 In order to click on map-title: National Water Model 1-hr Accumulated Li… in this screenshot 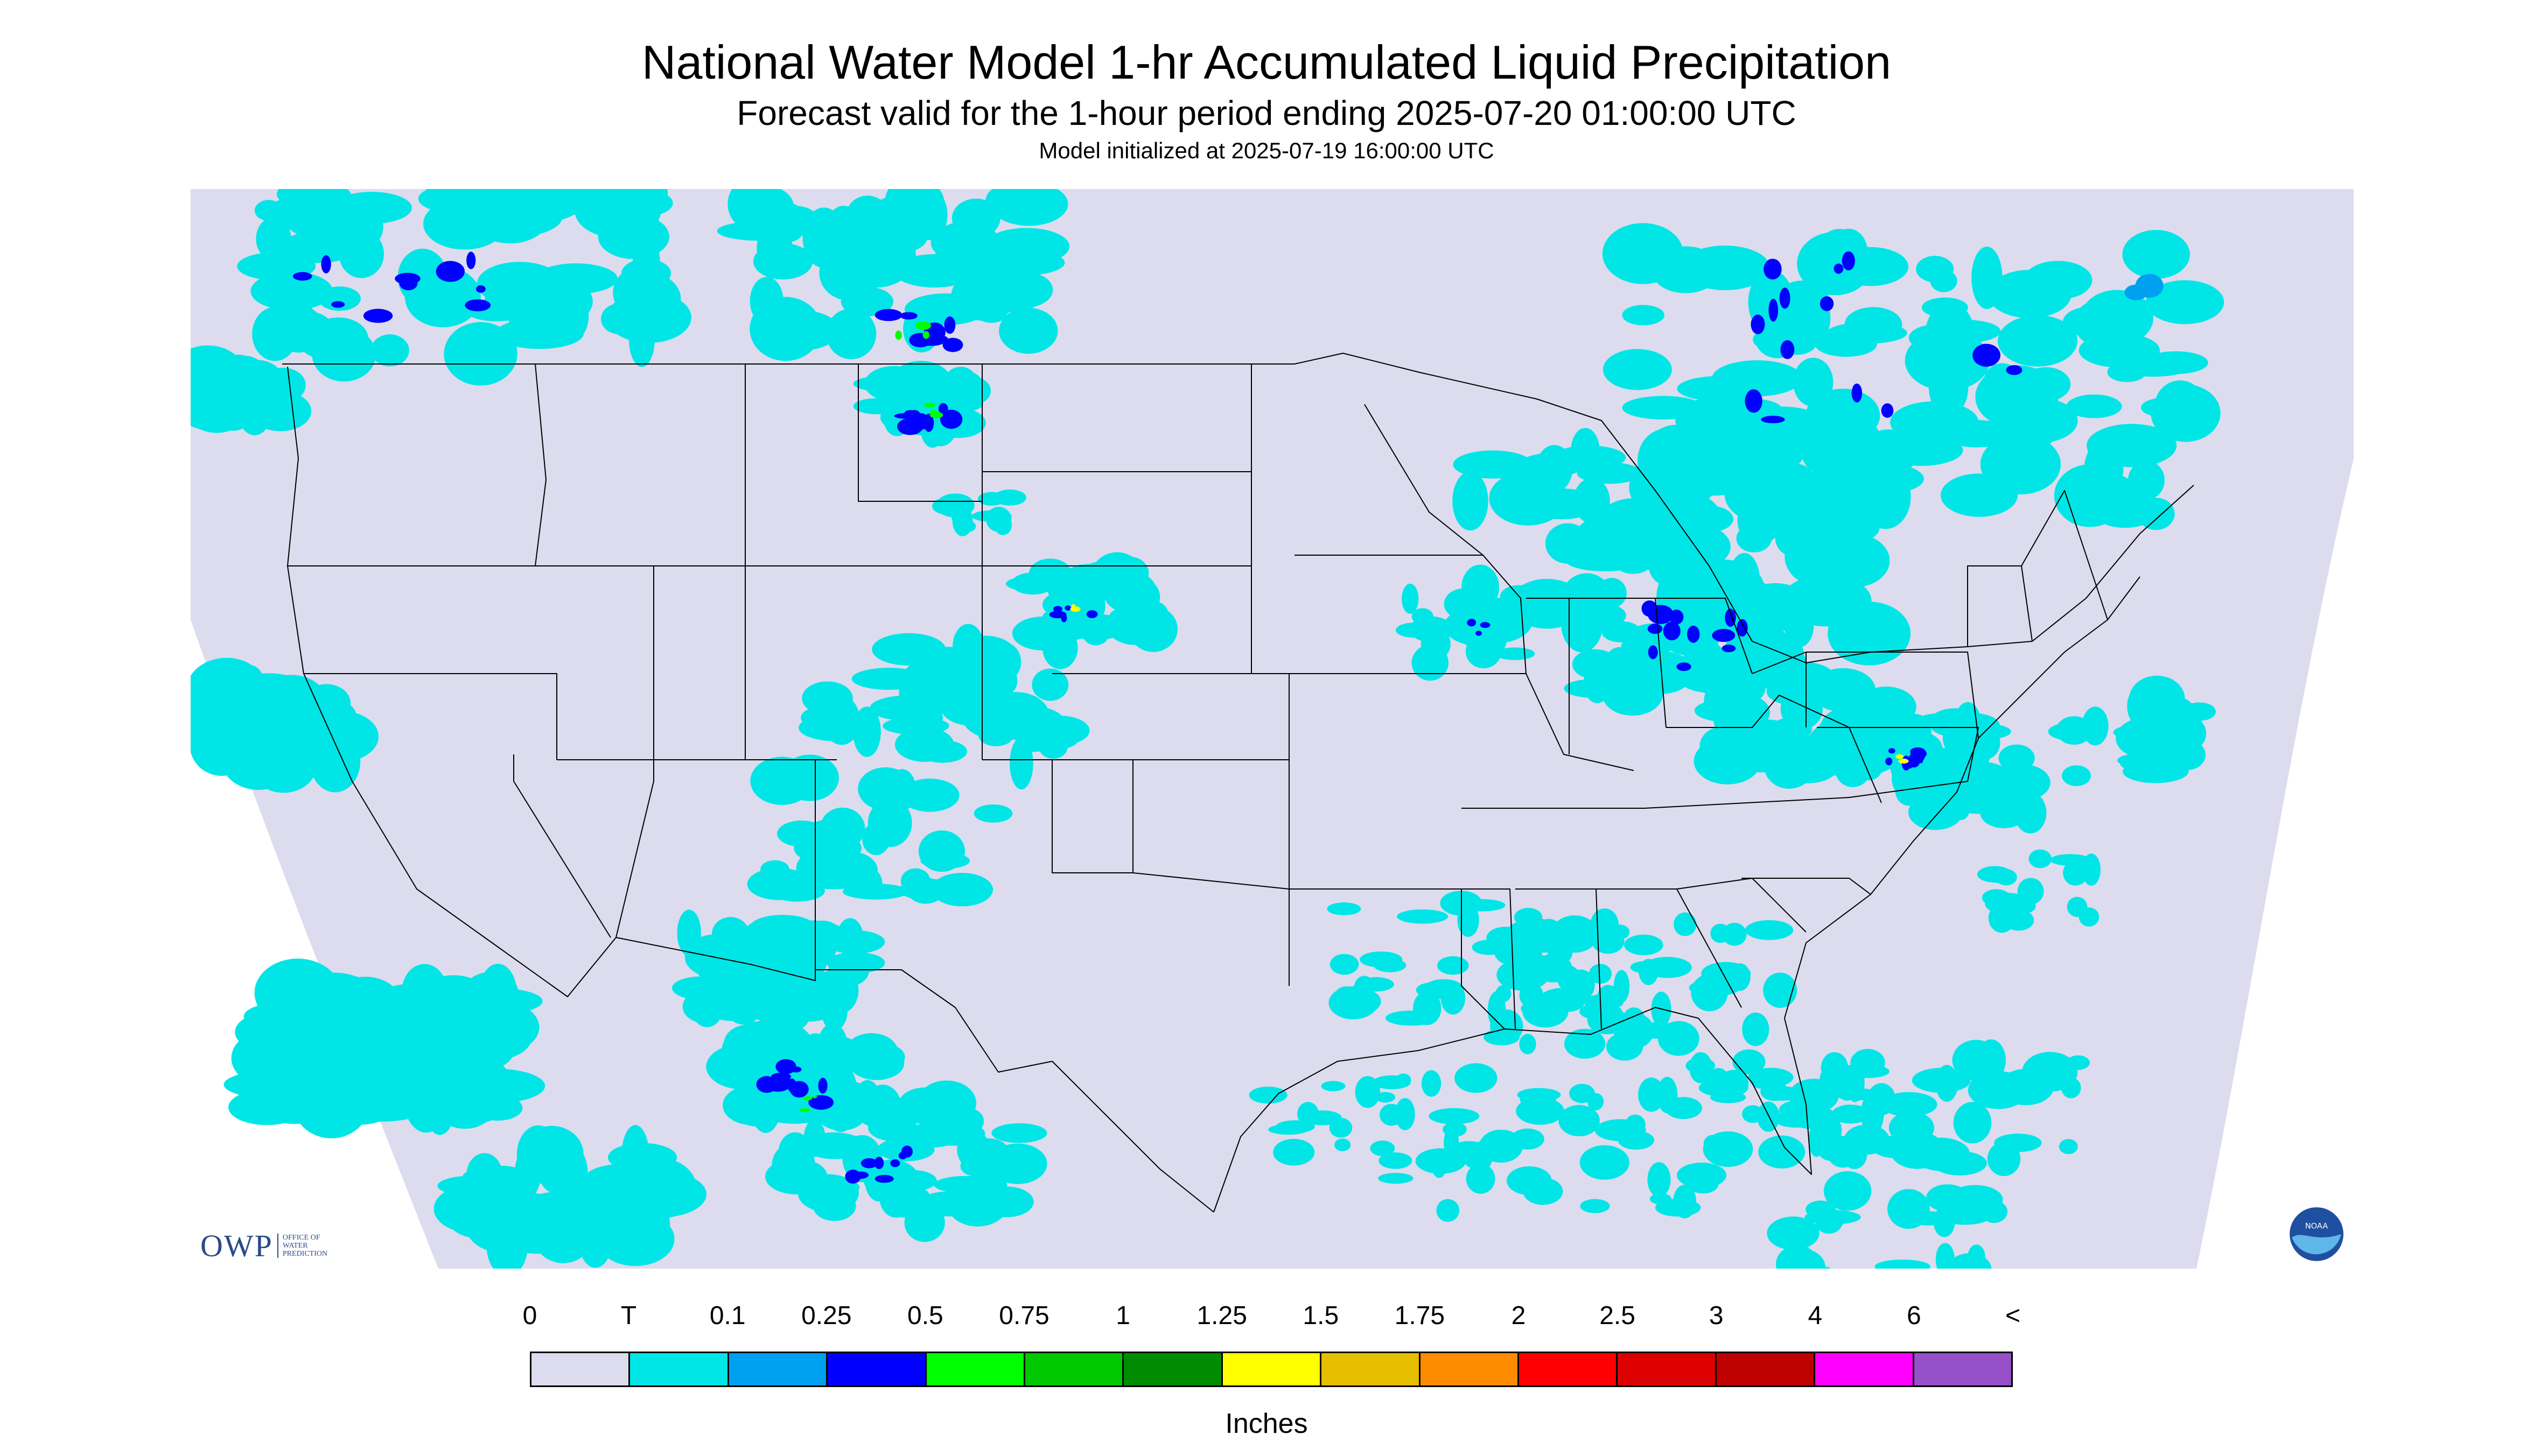, I will do `click(1266, 62)`.